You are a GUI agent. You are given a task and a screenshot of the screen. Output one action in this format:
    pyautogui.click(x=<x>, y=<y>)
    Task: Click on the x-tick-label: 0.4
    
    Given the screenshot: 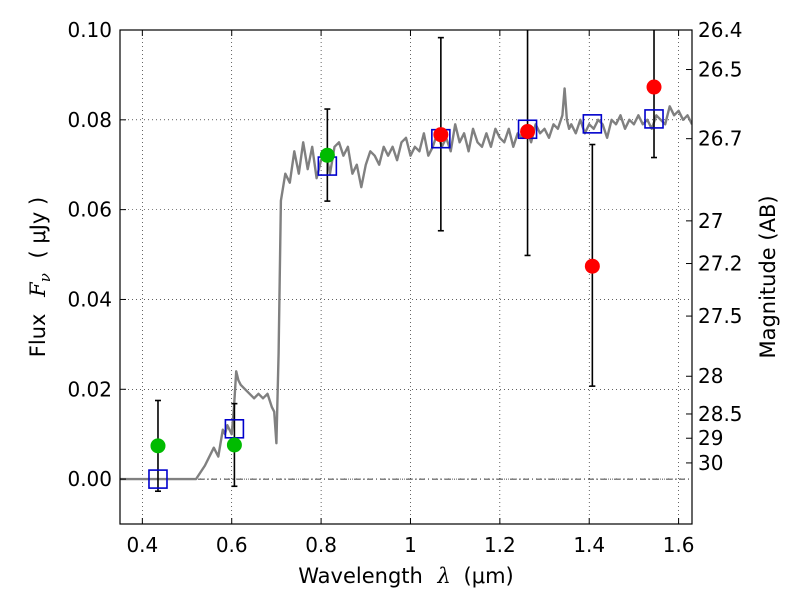 What is the action you would take?
    pyautogui.click(x=142, y=545)
    